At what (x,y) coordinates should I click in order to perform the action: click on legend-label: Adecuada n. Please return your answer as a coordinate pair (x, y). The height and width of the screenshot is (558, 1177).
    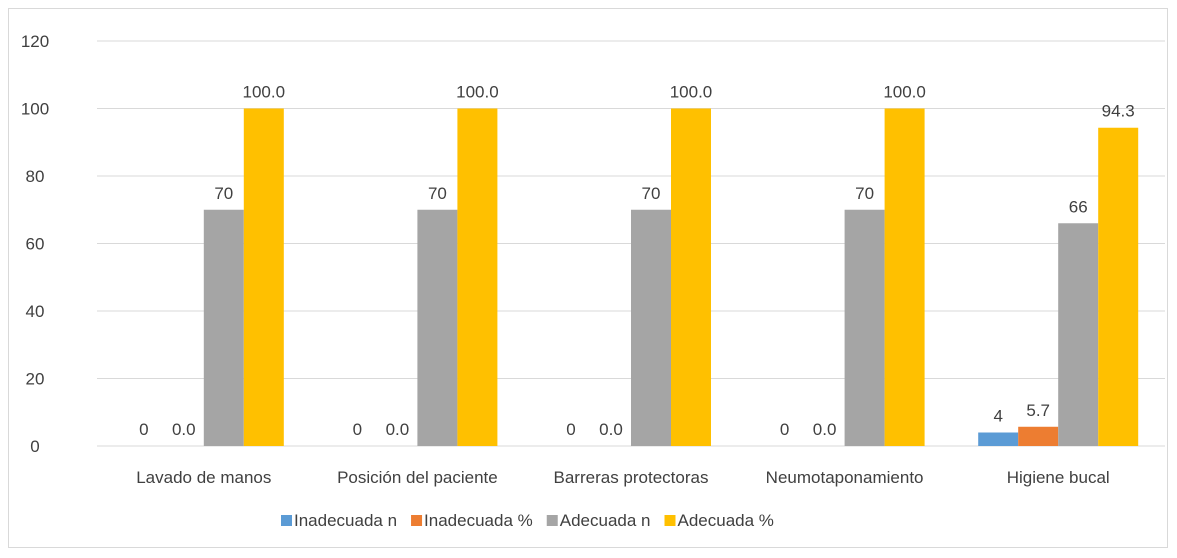
    Looking at the image, I should click on (605, 520).